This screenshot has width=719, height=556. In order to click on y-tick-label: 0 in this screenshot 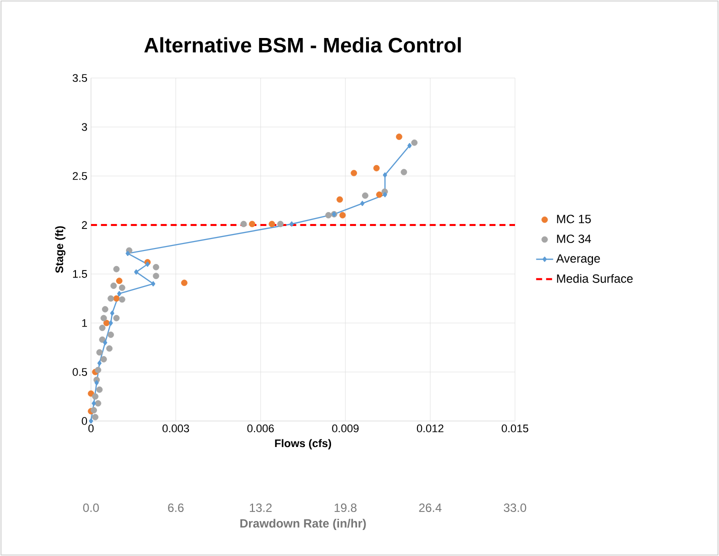, I will do `click(85, 421)`.